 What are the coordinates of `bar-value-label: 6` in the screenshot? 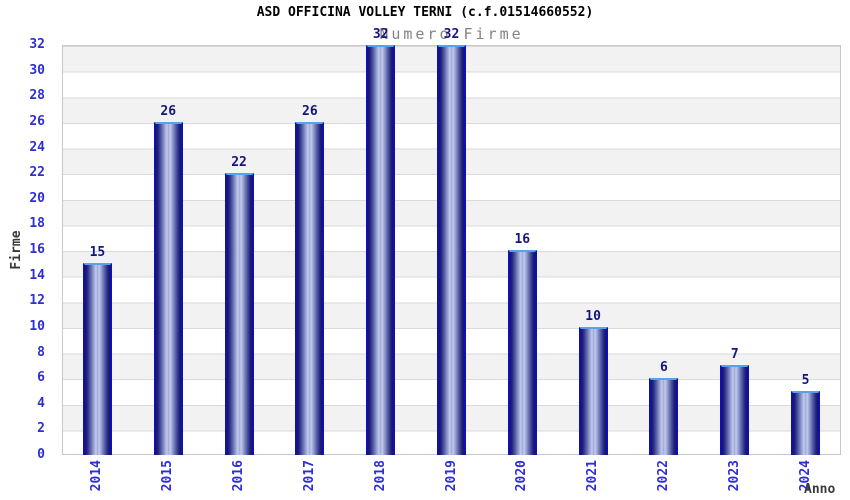 It's located at (664, 368).